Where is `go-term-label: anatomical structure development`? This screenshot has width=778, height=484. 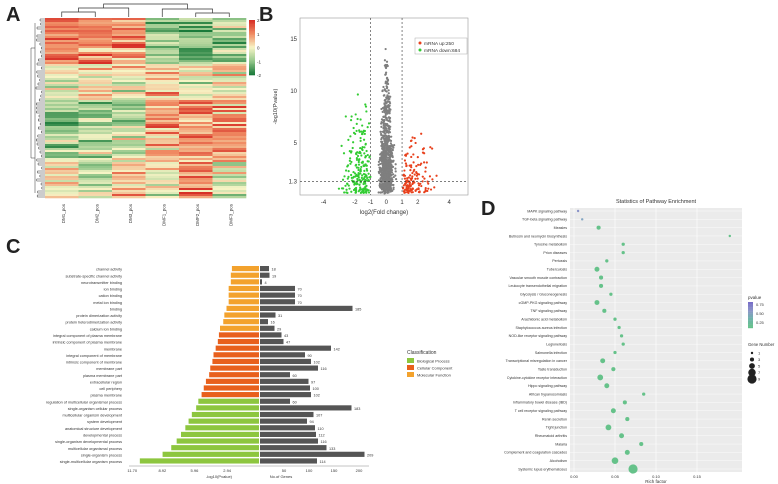
go-term-label: anatomical structure development is located at coordinates (94, 429).